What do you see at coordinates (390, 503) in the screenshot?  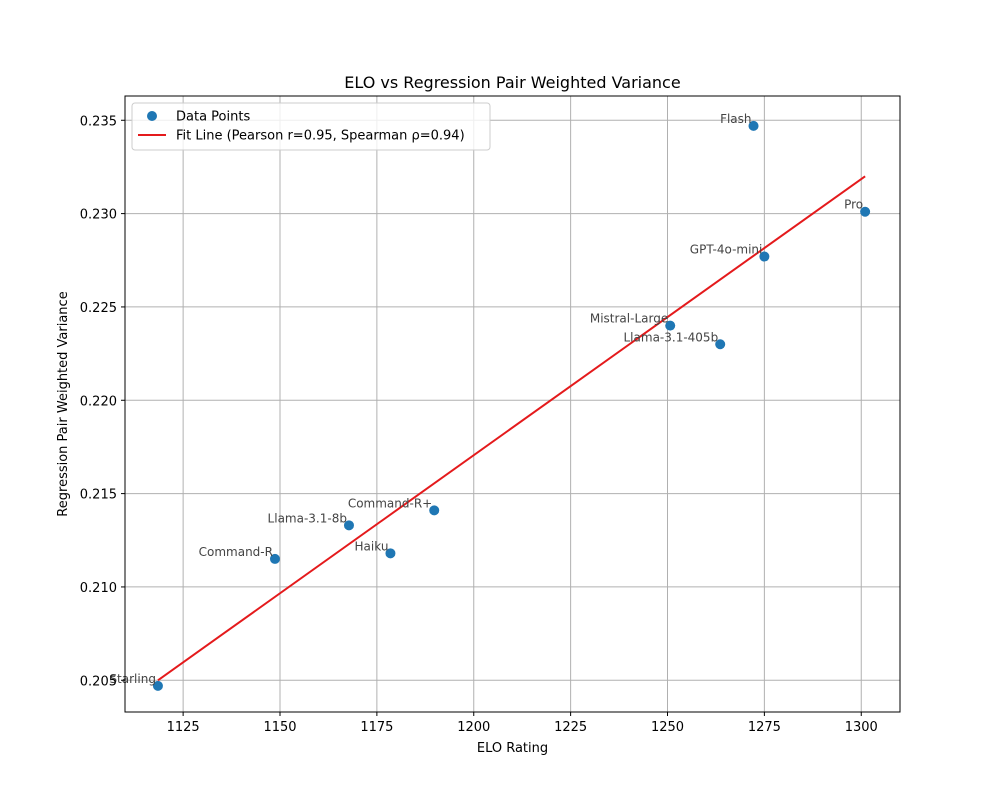 I see `point-label: Command-R+` at bounding box center [390, 503].